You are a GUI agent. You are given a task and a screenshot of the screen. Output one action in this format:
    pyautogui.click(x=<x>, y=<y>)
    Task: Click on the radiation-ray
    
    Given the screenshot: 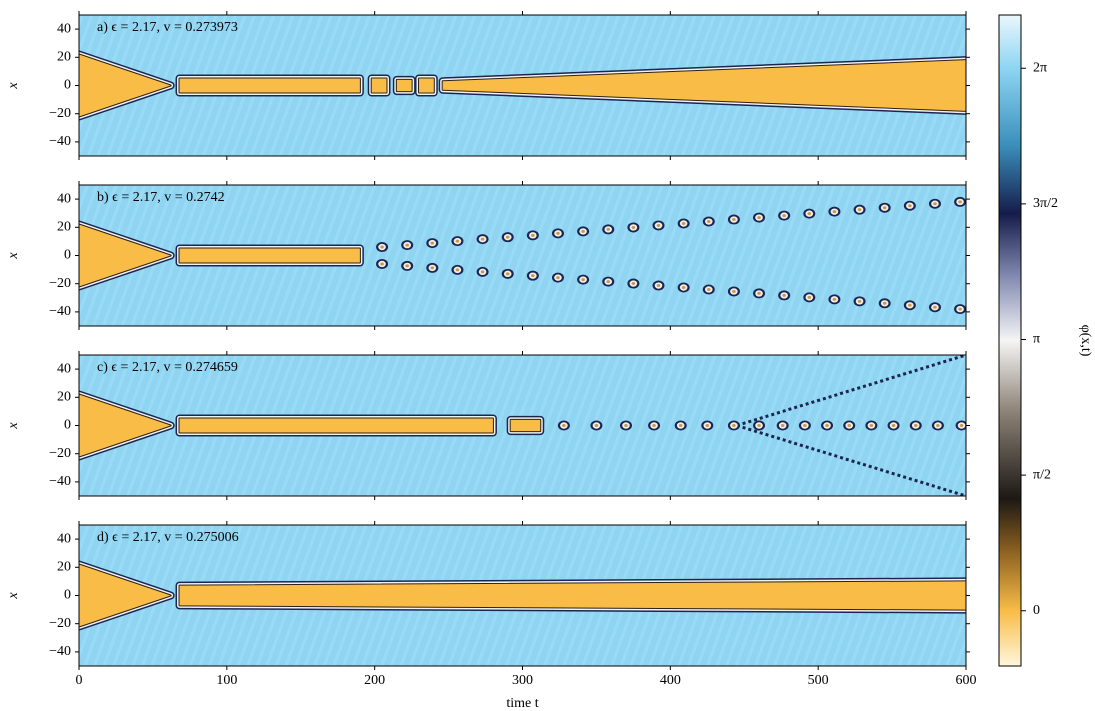 What is the action you would take?
    pyautogui.click(x=851, y=460)
    